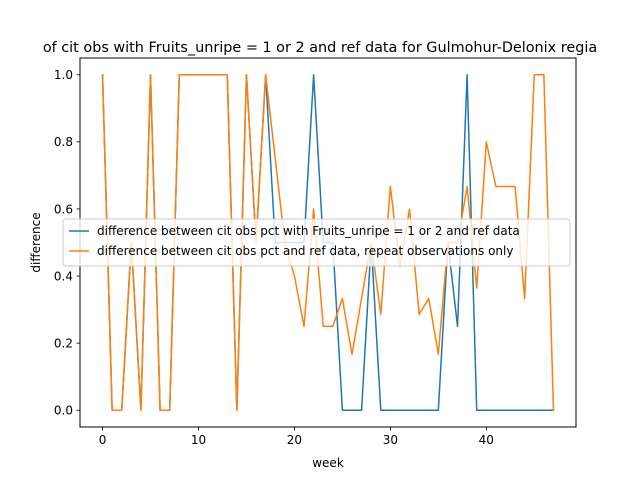 This screenshot has height=480, width=640. Describe the element at coordinates (63, 343) in the screenshot. I see `y-tick-label: 0.2` at that location.